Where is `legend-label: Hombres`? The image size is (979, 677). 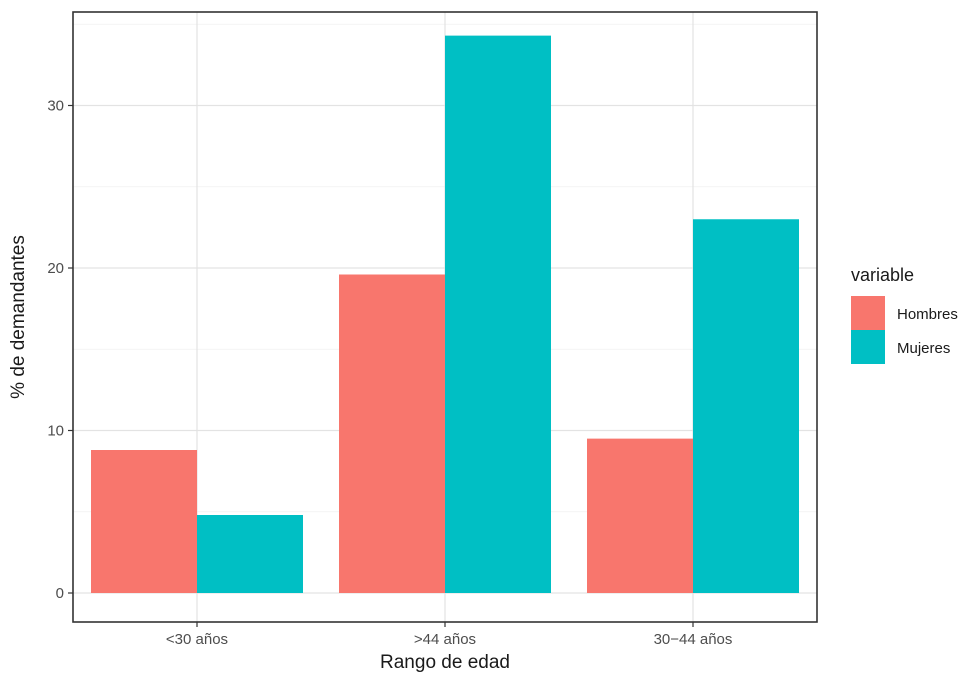
legend-label: Hombres is located at coordinates (927, 314).